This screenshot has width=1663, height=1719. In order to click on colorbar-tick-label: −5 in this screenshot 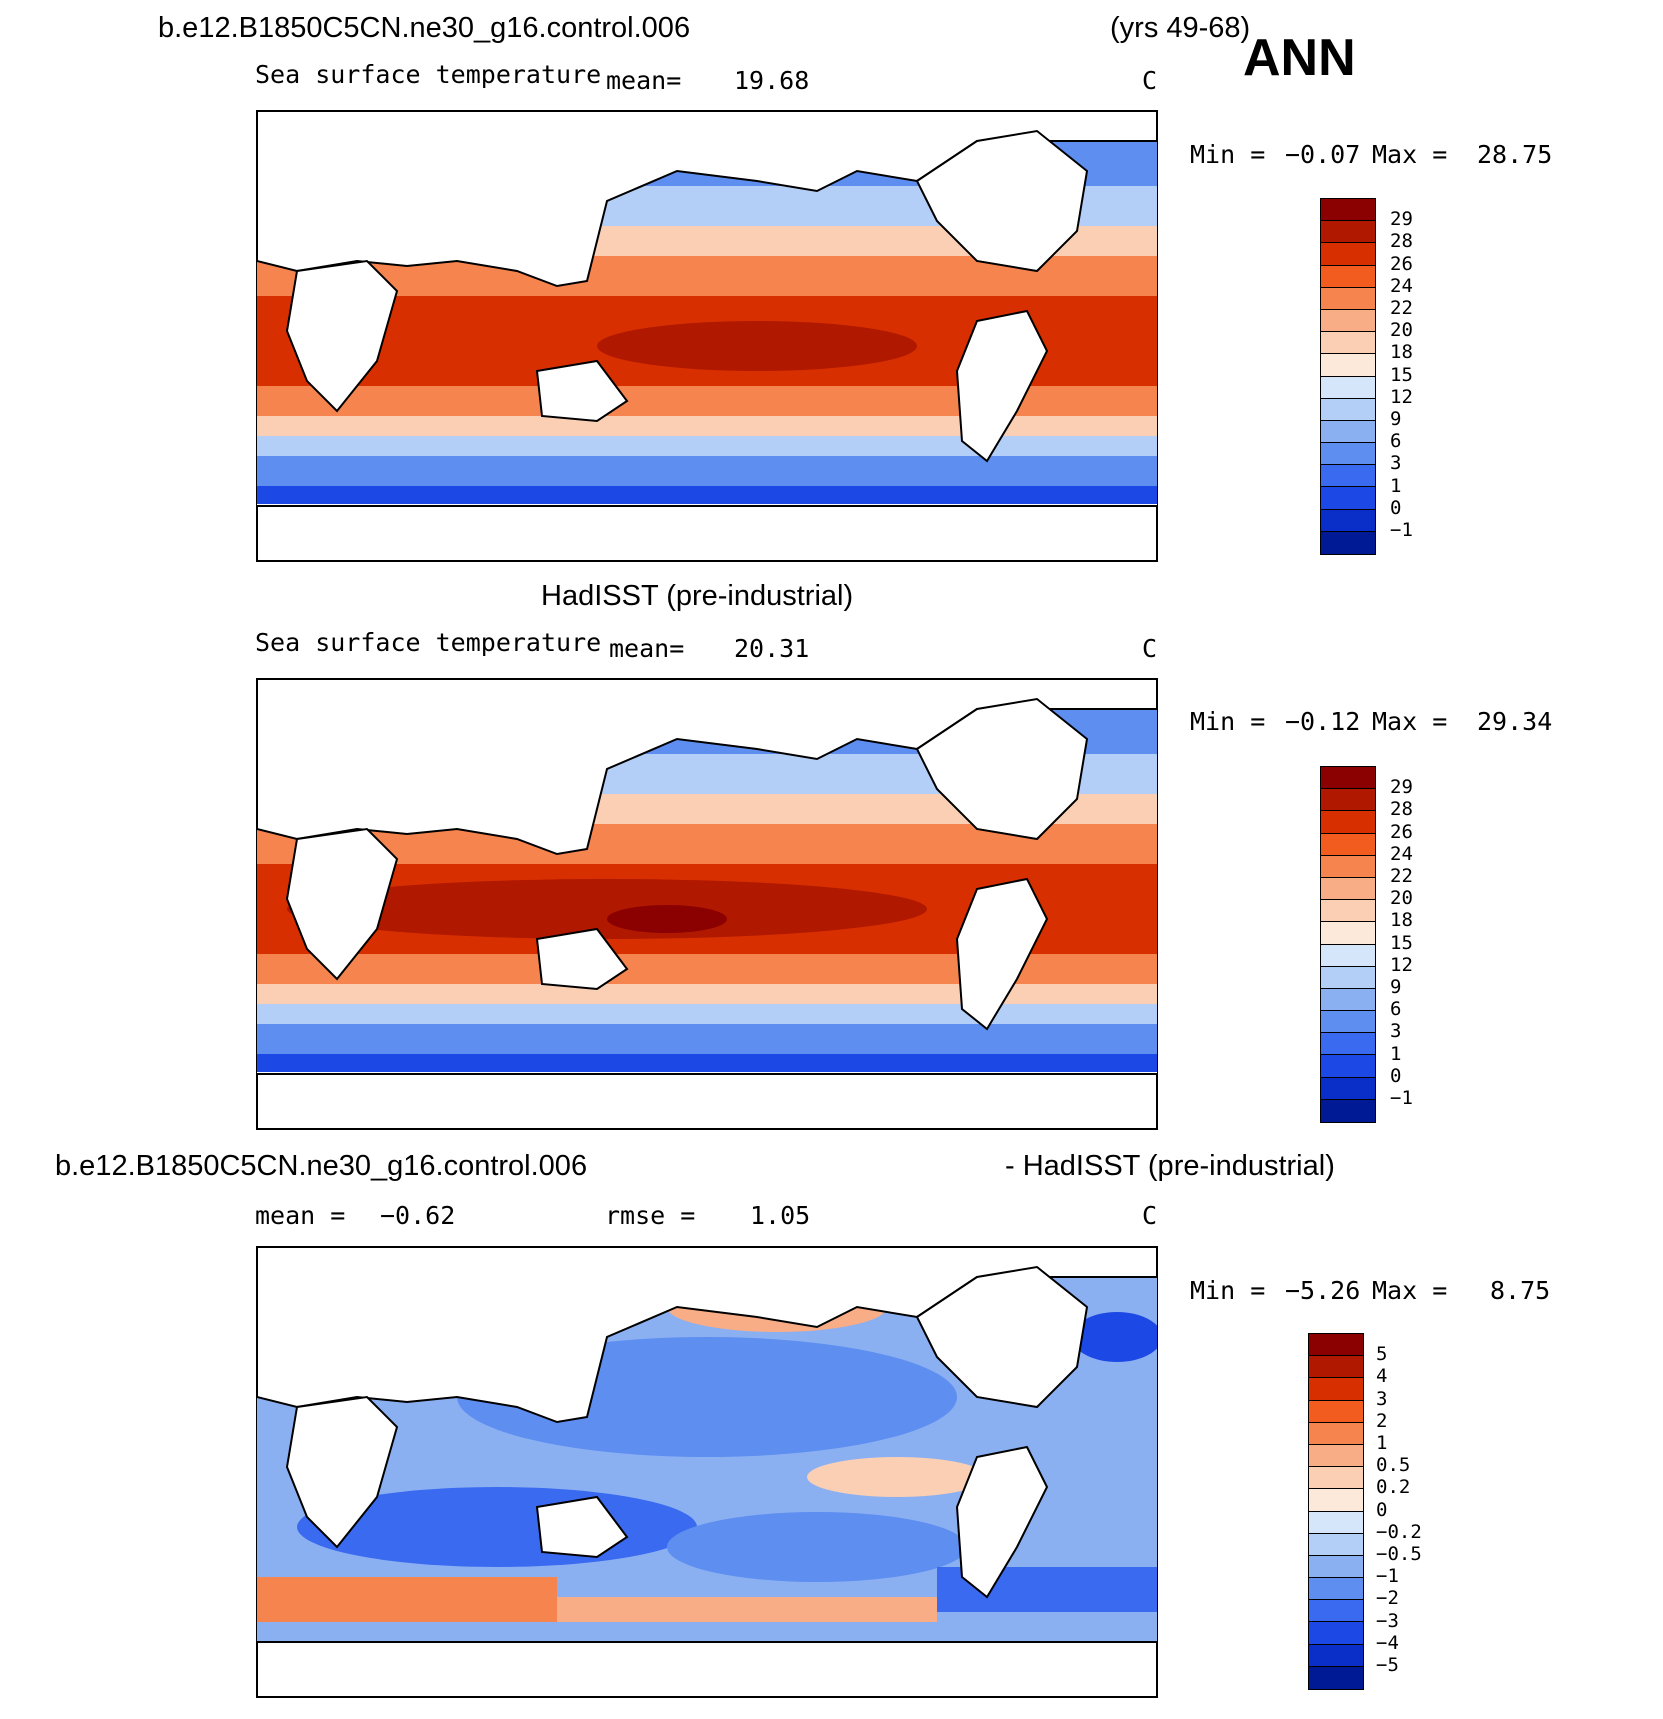, I will do `click(1387, 1665)`.